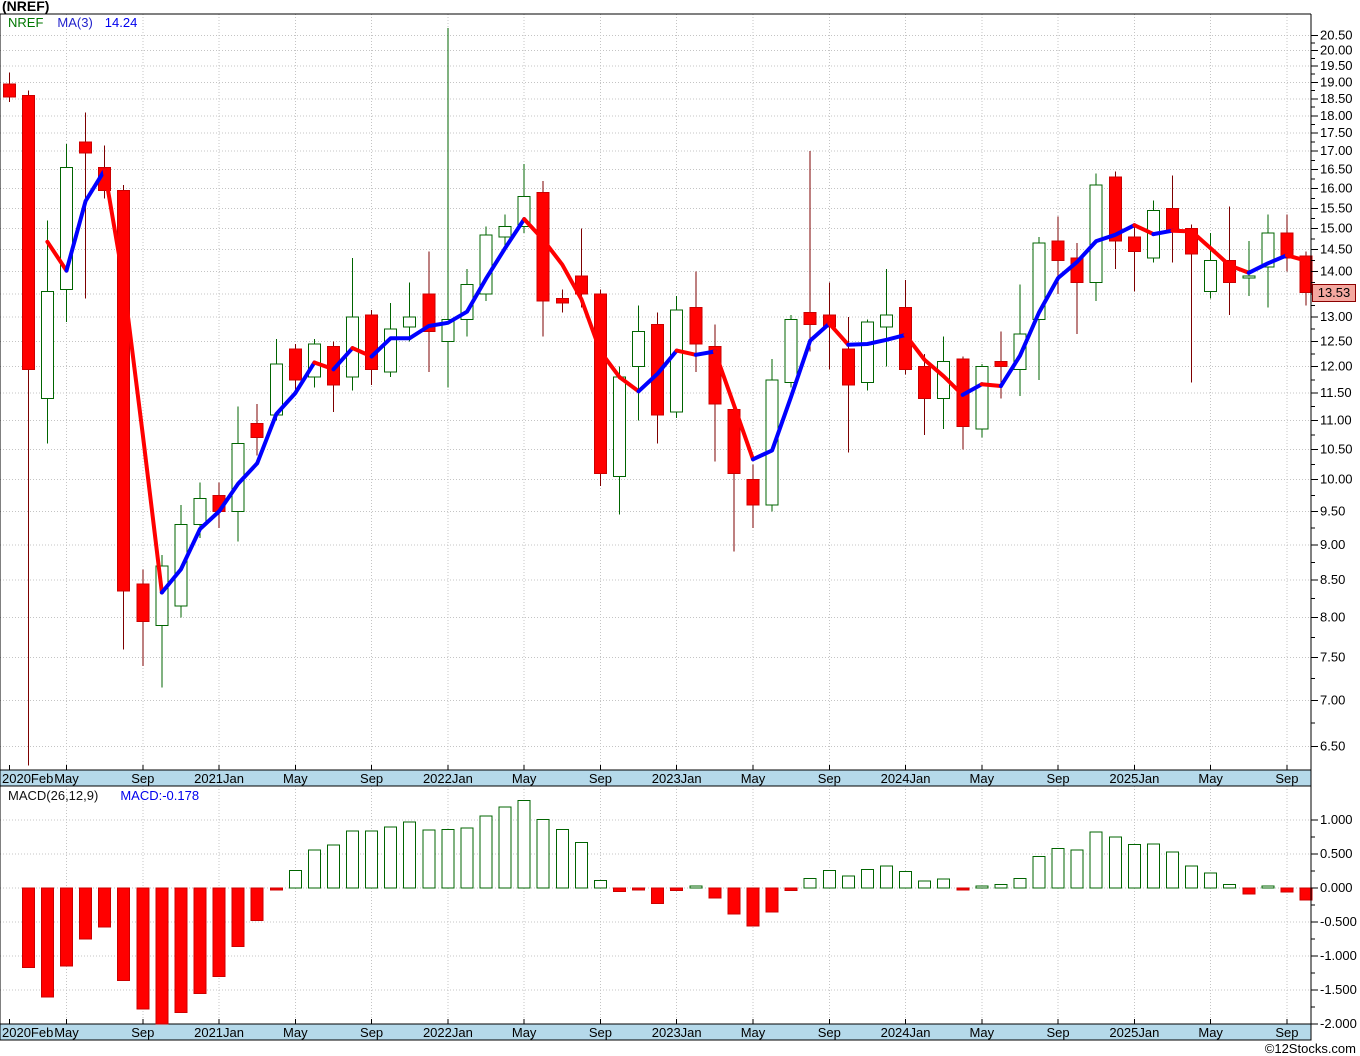 The height and width of the screenshot is (1056, 1360). I want to click on price-tick-label: 14.50, so click(1336, 249).